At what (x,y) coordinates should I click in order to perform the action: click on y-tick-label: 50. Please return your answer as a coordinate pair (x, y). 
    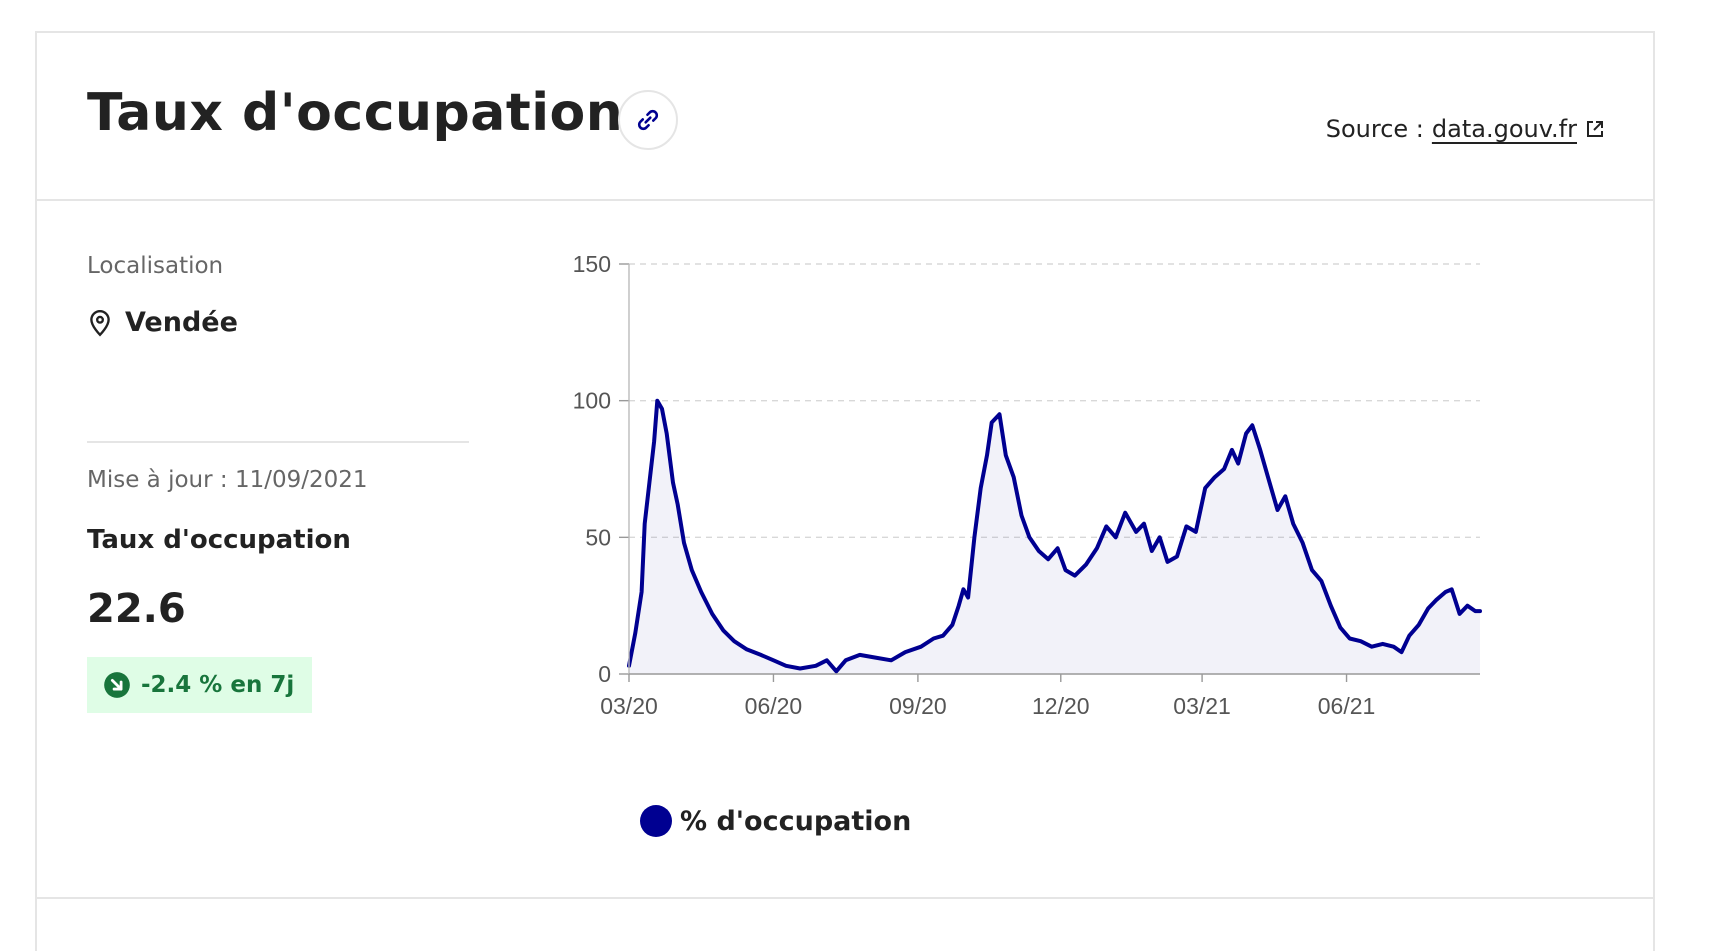
    Looking at the image, I should click on (598, 537).